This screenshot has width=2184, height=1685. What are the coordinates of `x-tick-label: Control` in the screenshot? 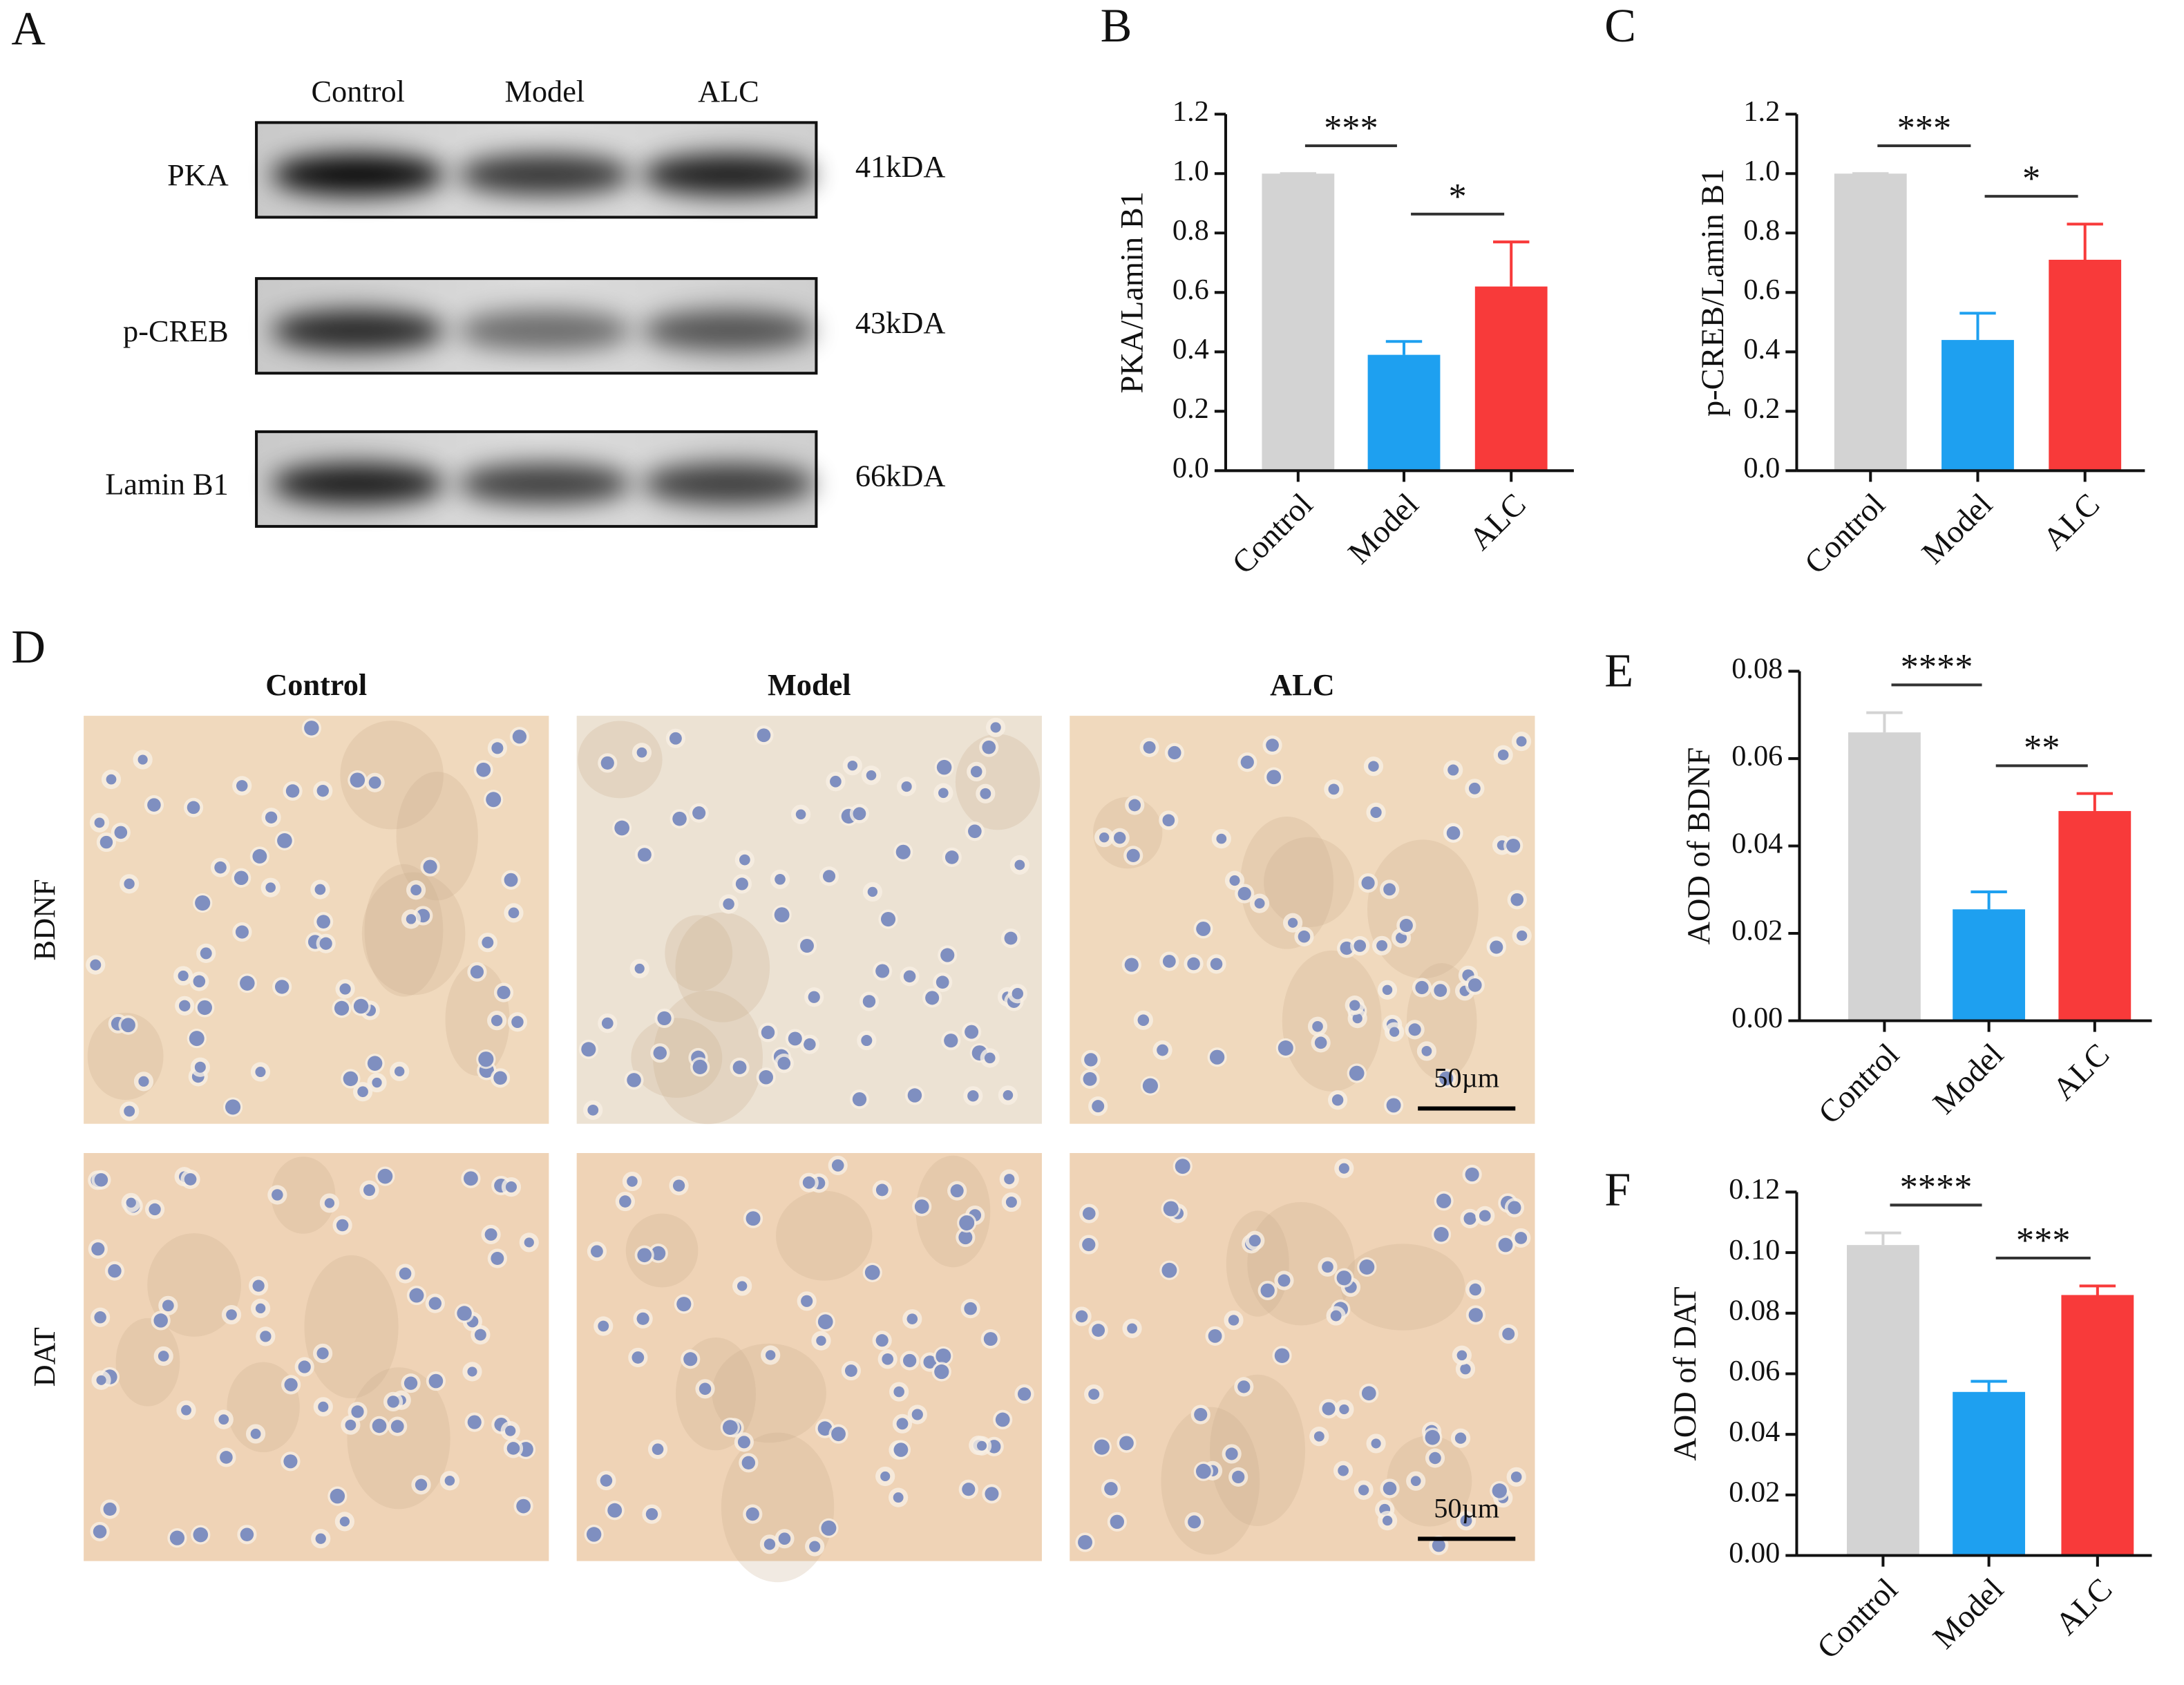 It's located at (1845, 534).